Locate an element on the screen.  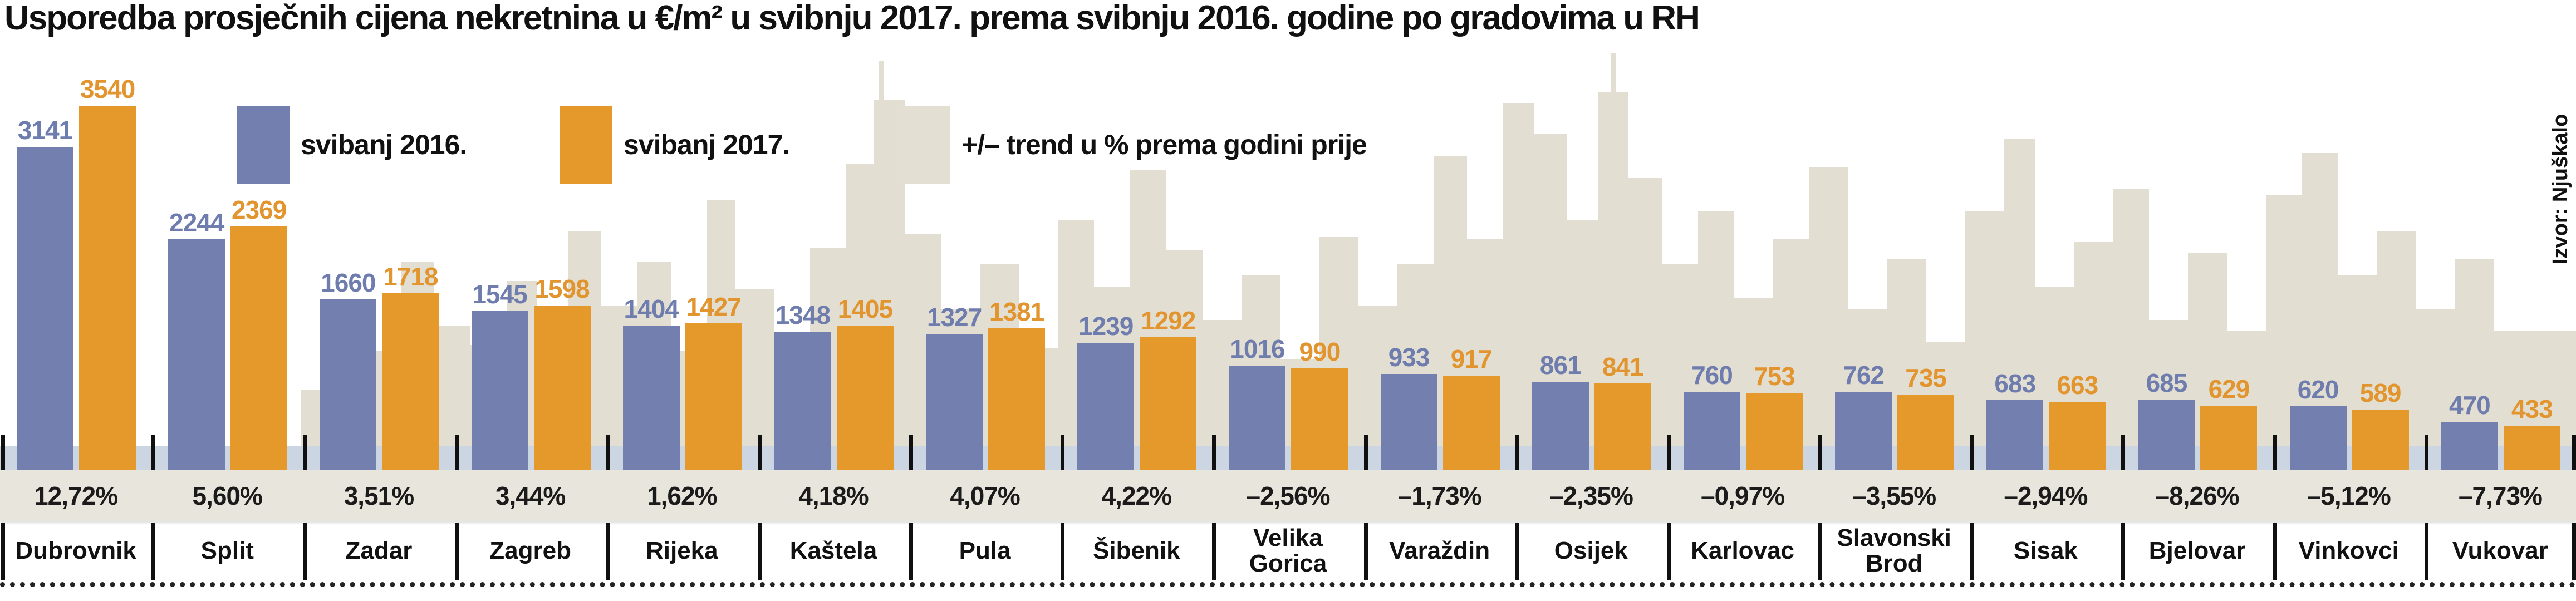
city-group: 760 753 –0,97% Karlovac is located at coordinates (1742, 300).